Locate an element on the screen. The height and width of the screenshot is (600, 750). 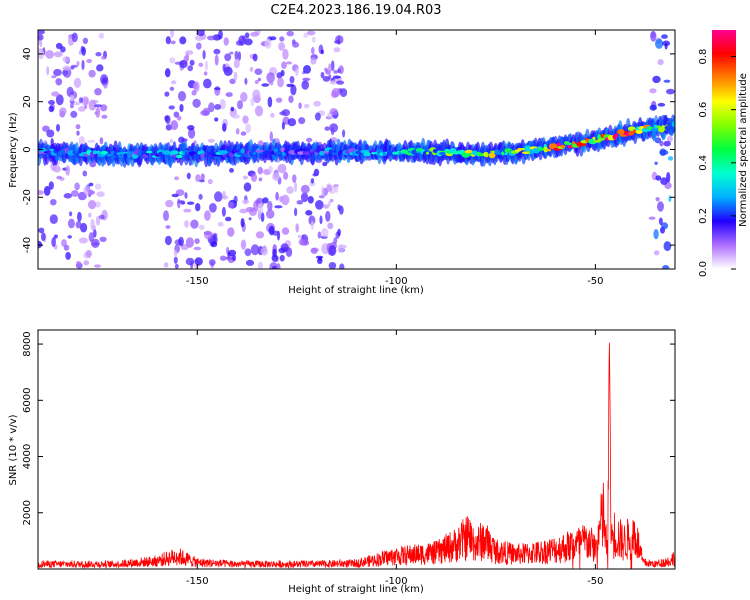
y-tick-label: -40 is located at coordinates (27, 245).